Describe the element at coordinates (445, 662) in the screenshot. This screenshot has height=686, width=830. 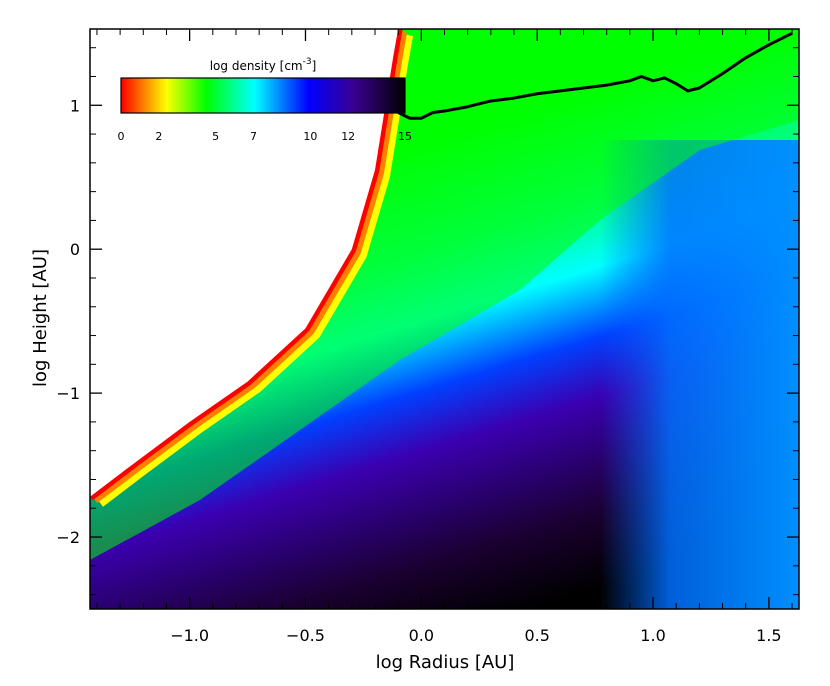
I see `x-axis-title: log Radius [AU]` at that location.